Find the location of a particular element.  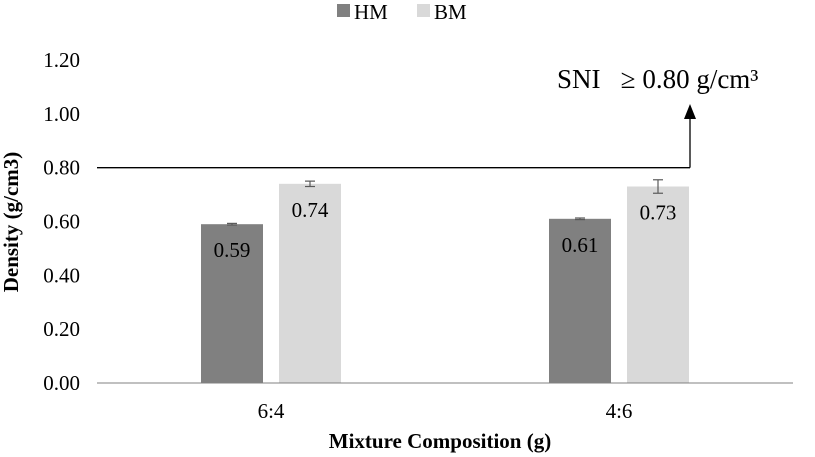

x-tick-label: 4:6 is located at coordinates (619, 411).